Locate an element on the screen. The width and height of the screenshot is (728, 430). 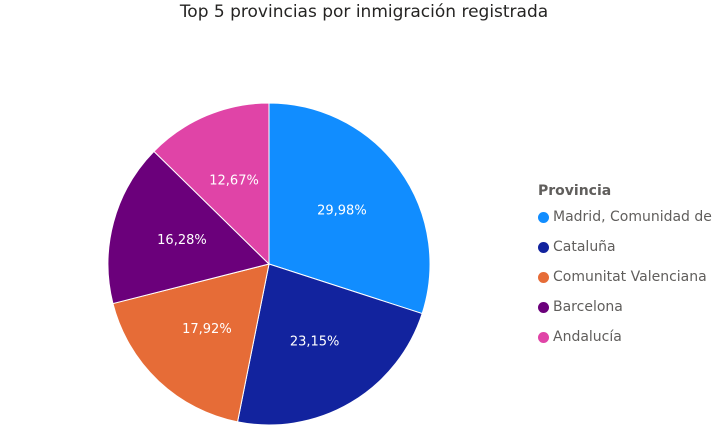
slice-data-label: 17,92% is located at coordinates (207, 329).